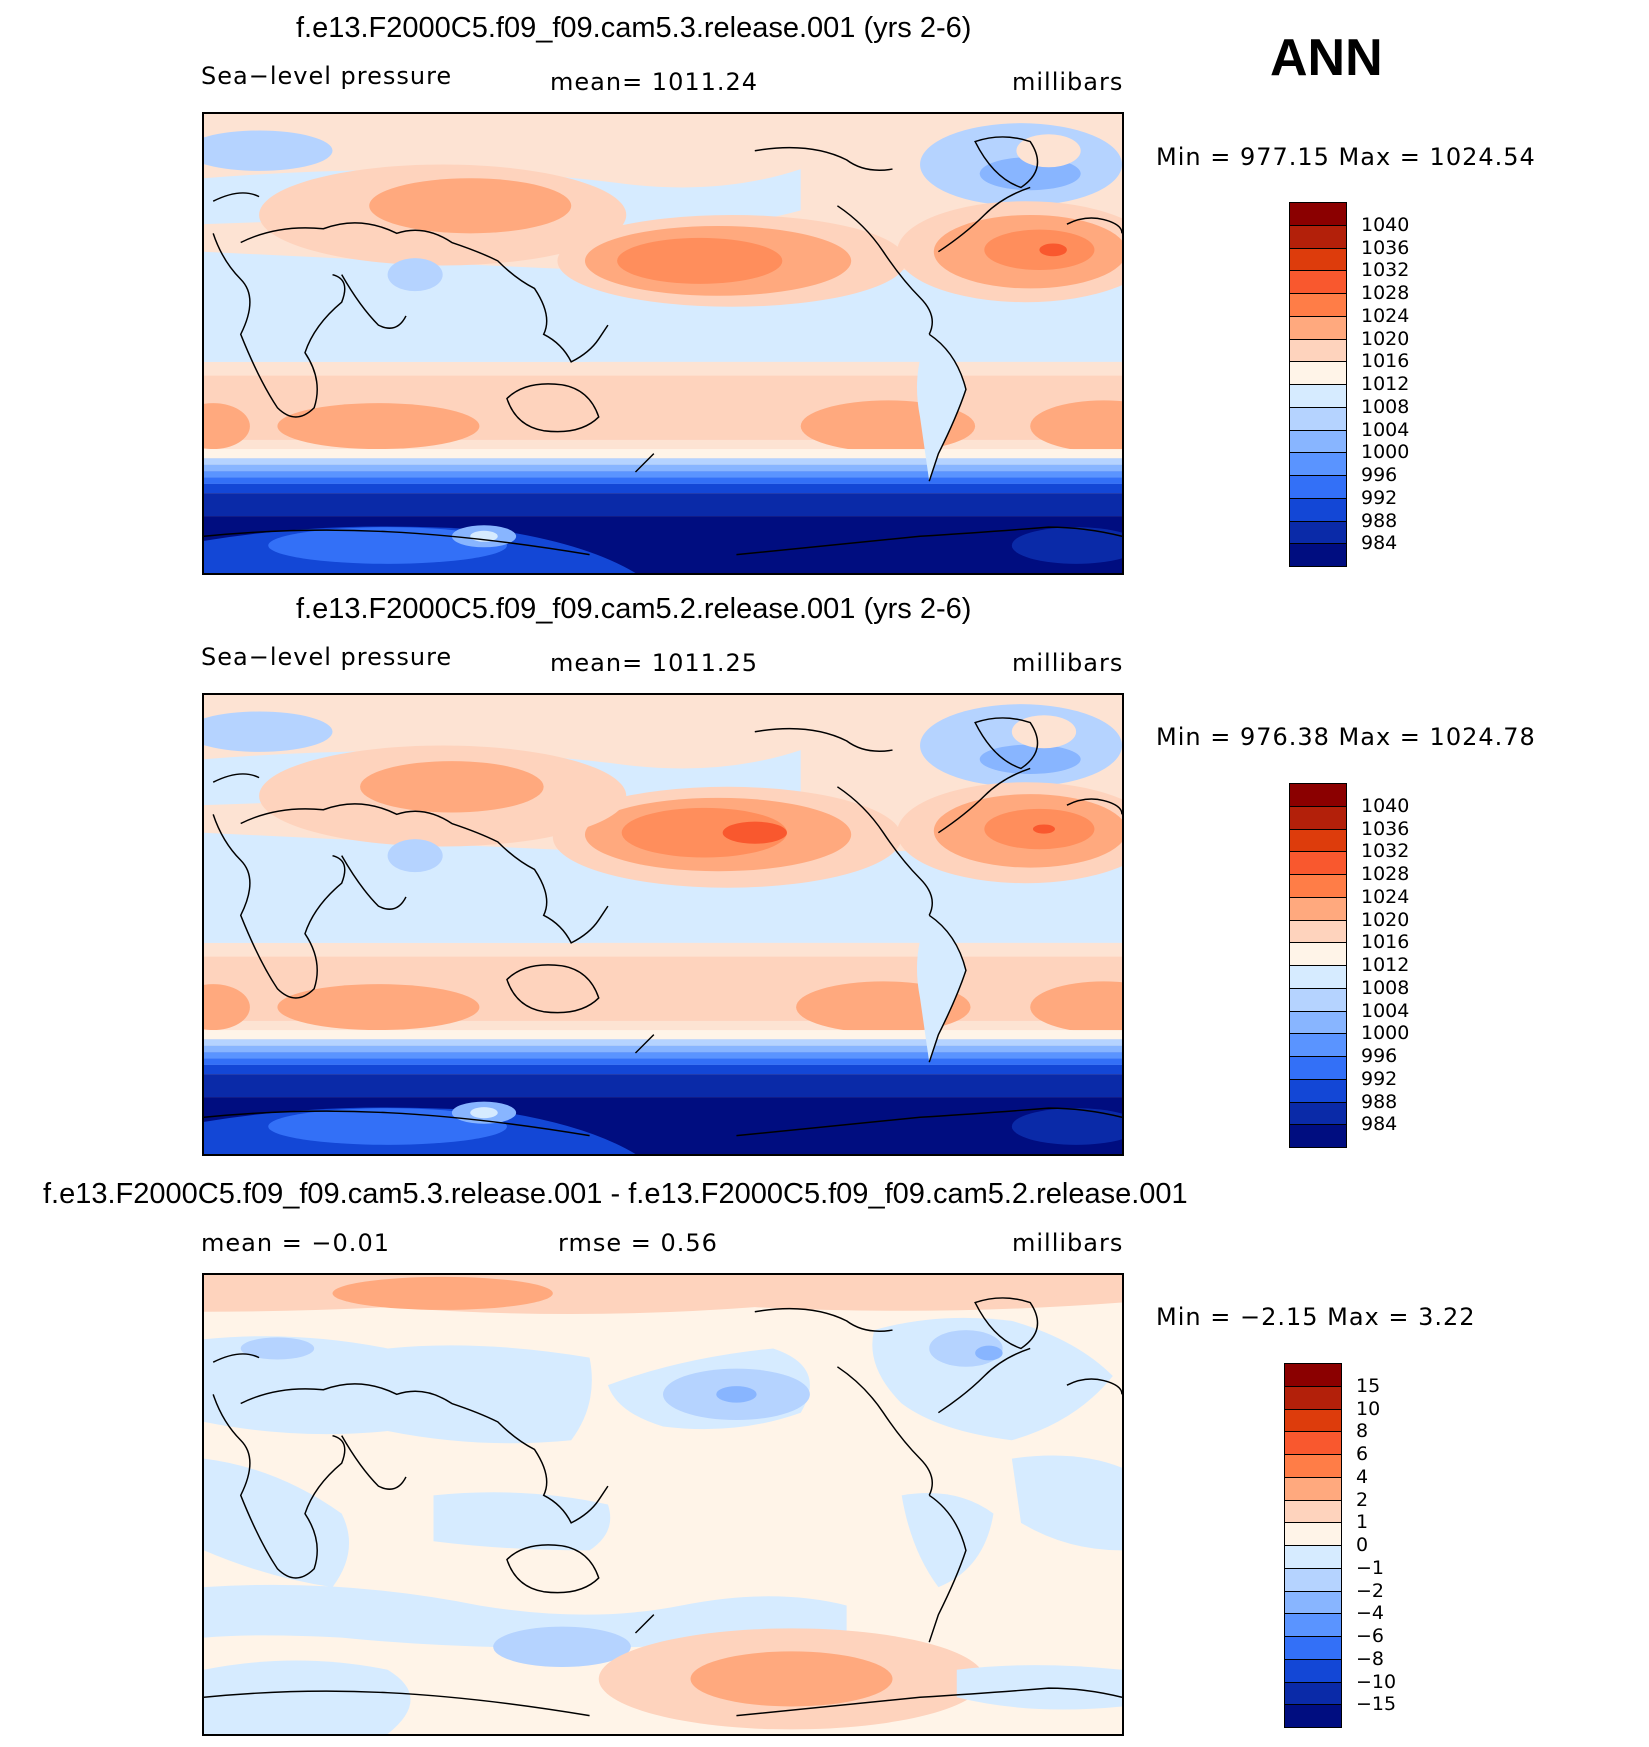 Image resolution: width=1649 pixels, height=1747 pixels. What do you see at coordinates (1362, 1499) in the screenshot?
I see `colorbar-label: 2` at bounding box center [1362, 1499].